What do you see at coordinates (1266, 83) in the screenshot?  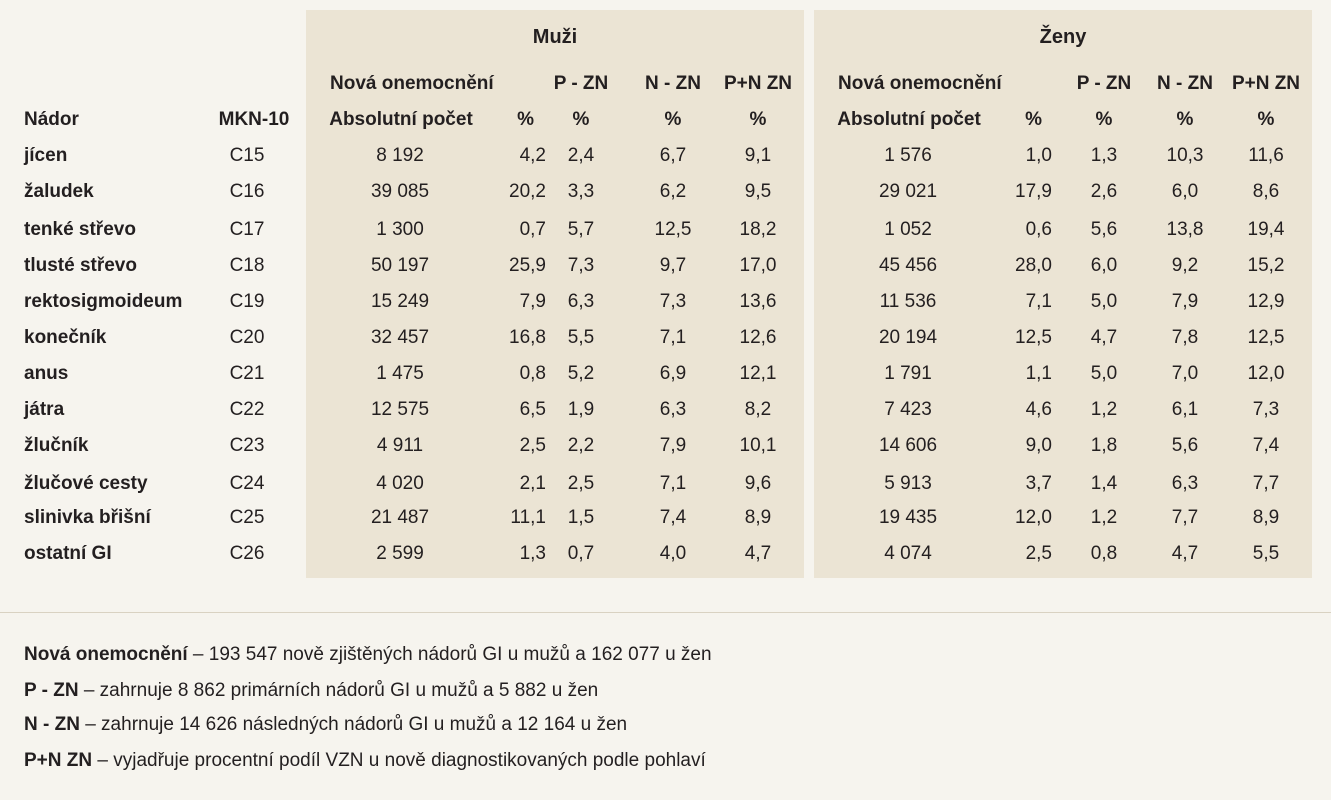 I see `subheader-pn-zn-women: P+N ZN` at bounding box center [1266, 83].